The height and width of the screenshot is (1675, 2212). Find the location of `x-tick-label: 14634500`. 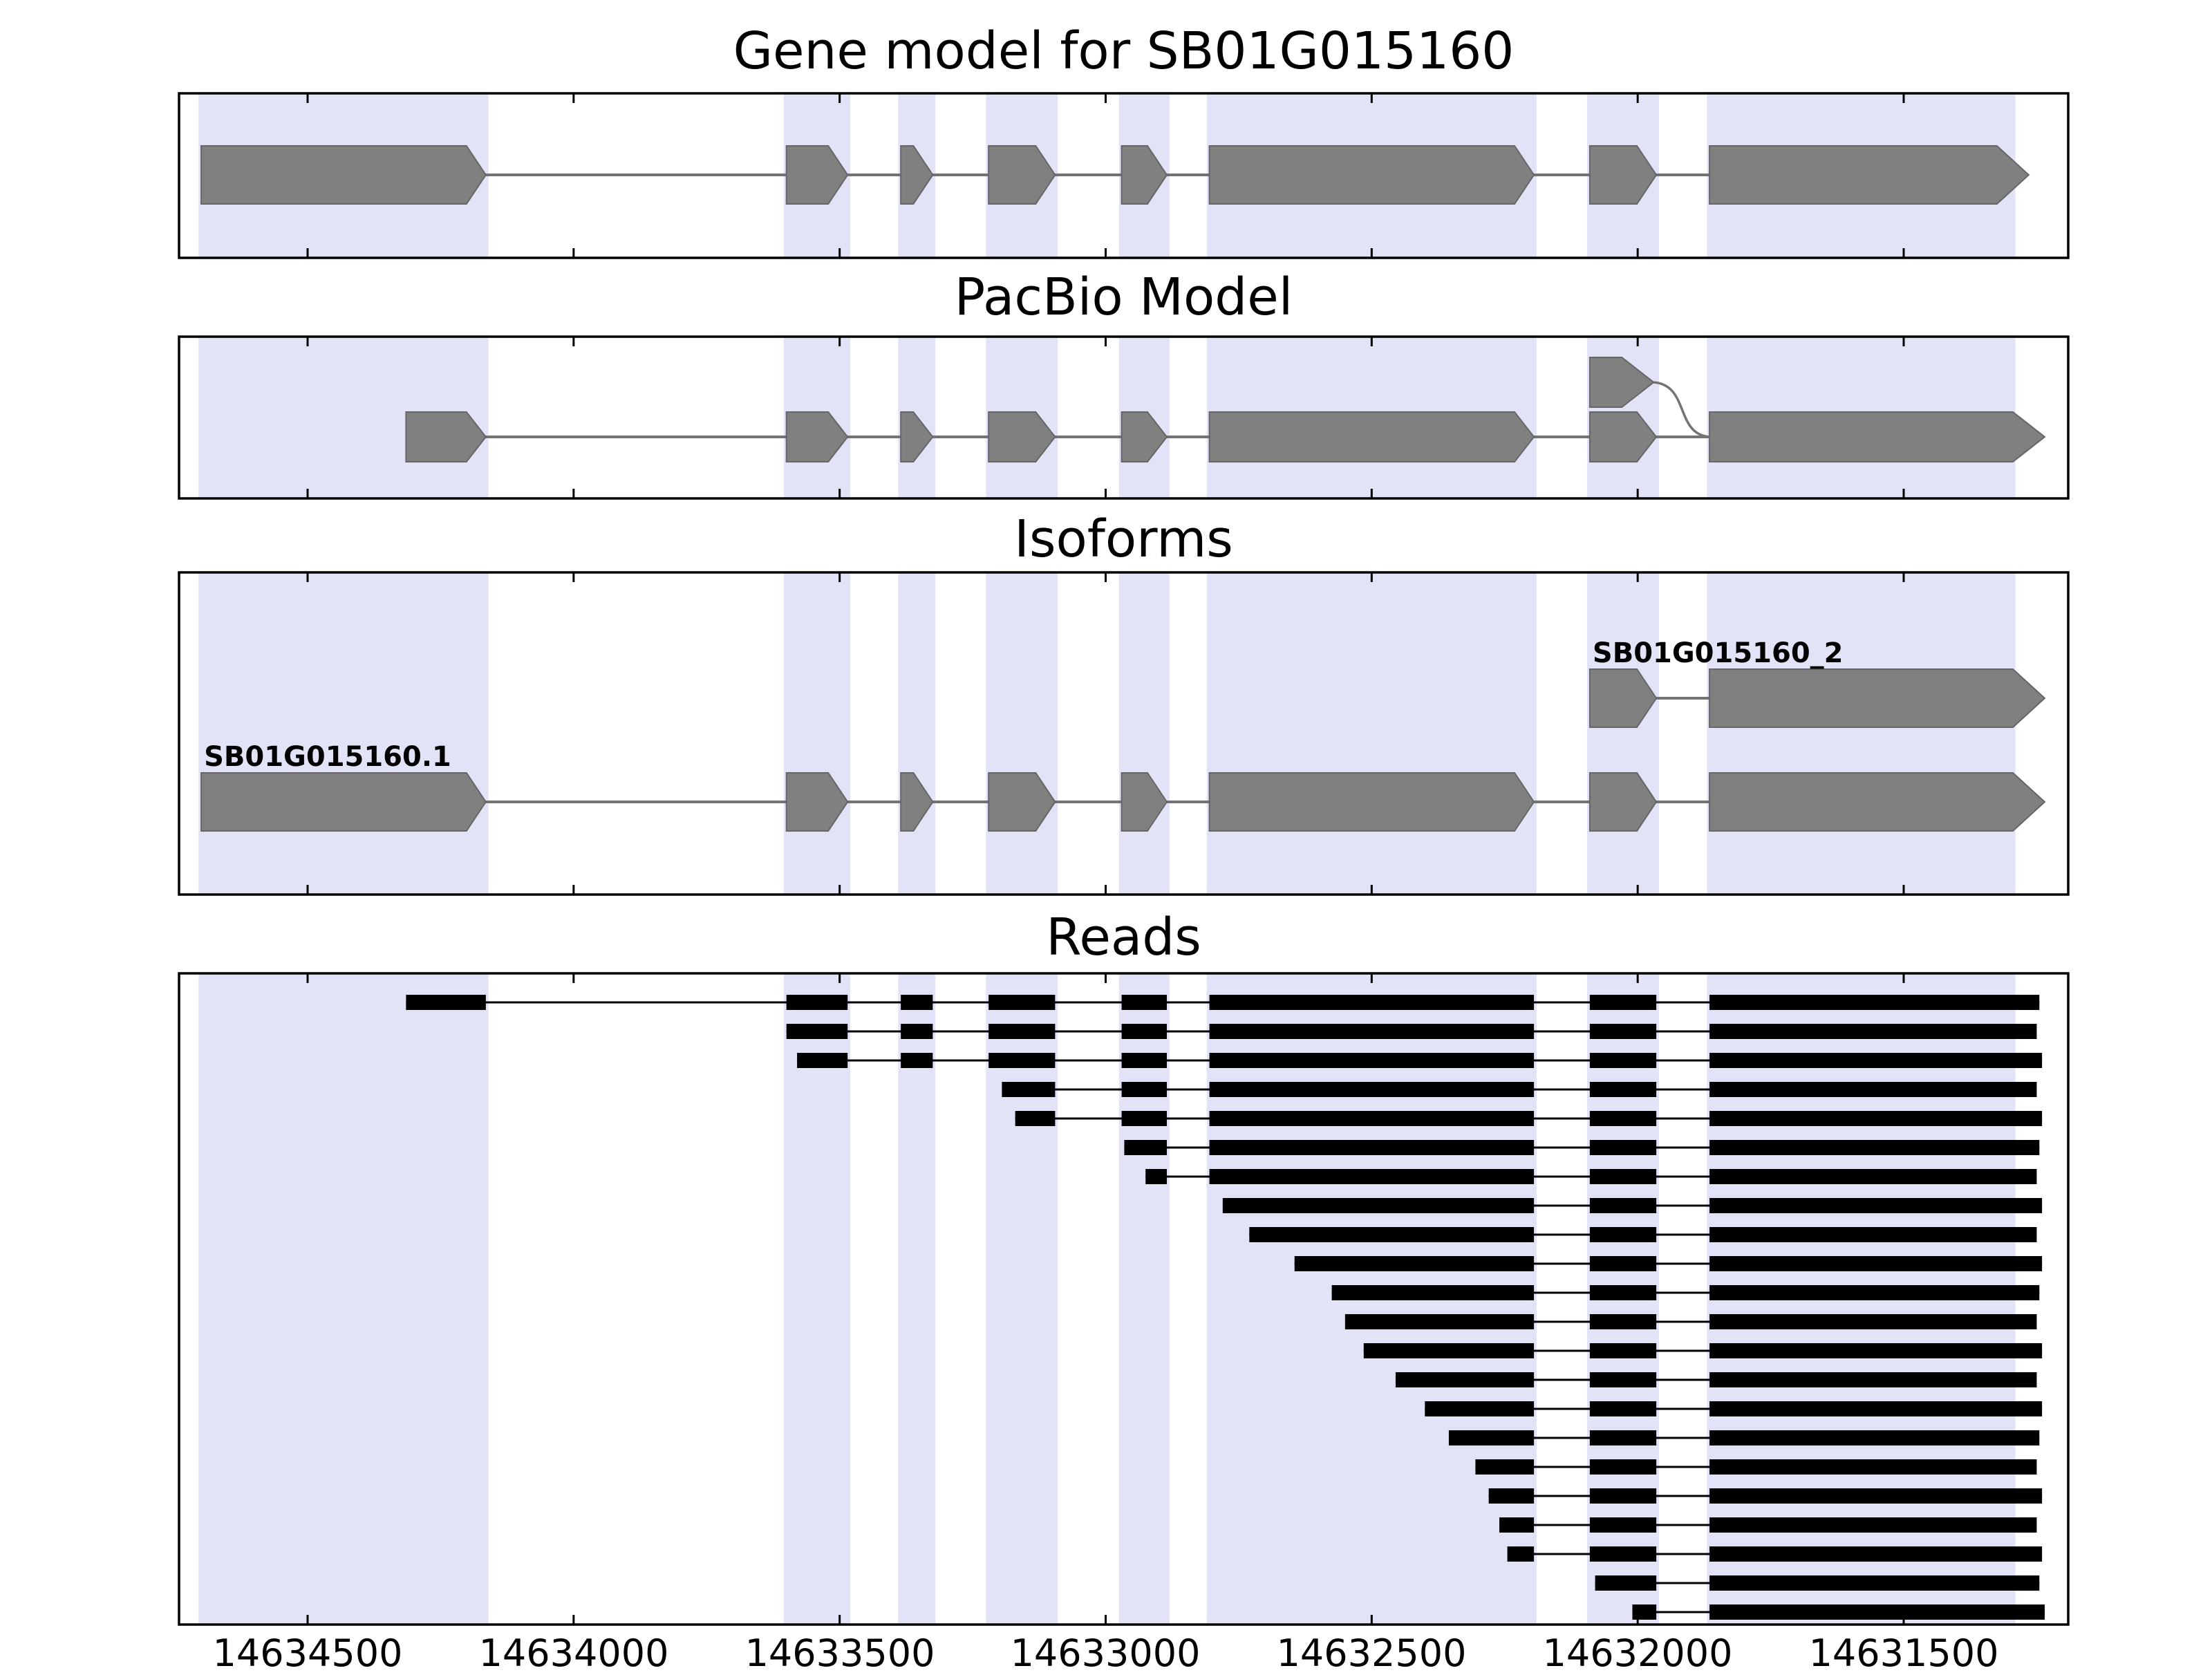

x-tick-label: 14634500 is located at coordinates (307, 1653).